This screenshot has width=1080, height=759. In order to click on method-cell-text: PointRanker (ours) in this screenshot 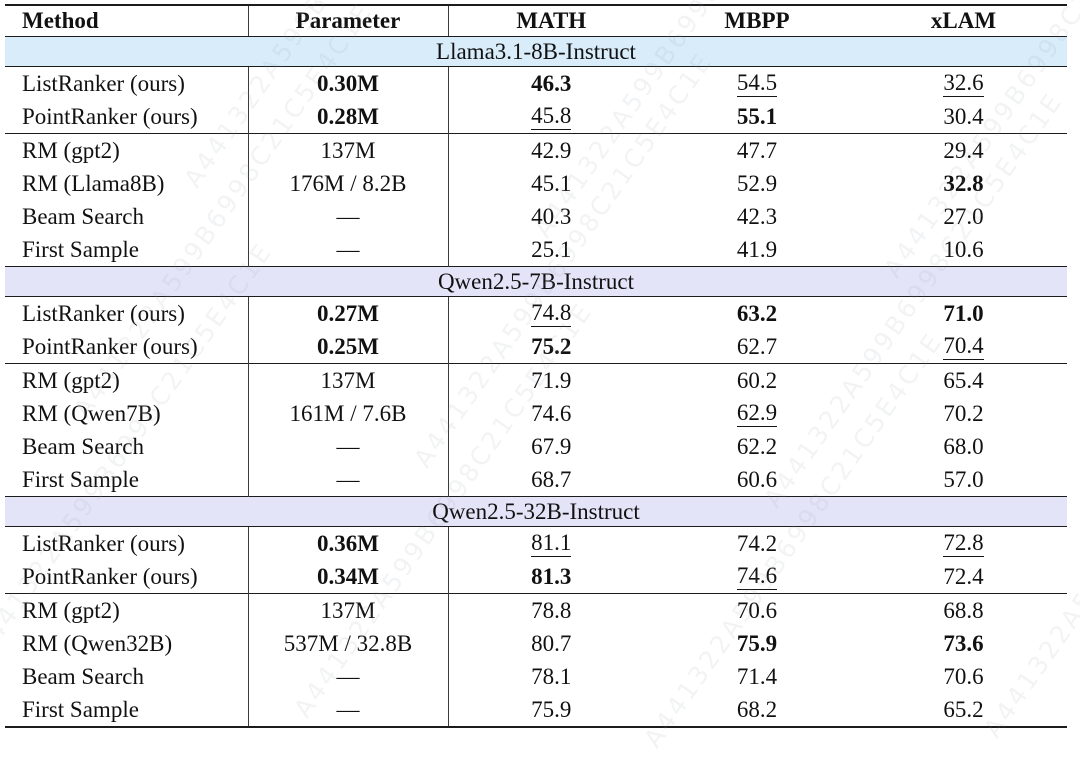, I will do `click(110, 346)`.